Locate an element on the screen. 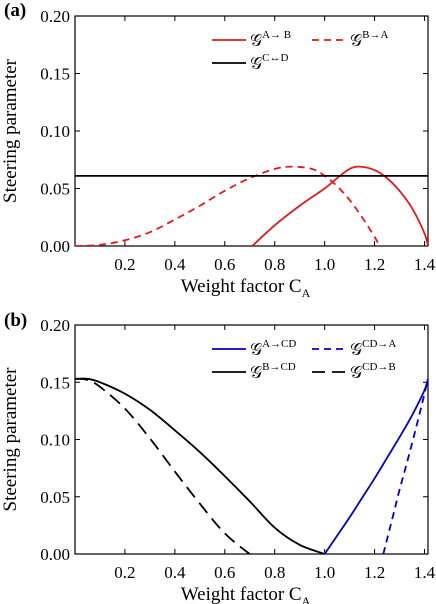 The height and width of the screenshot is (604, 436). legend-entry: 𝒢C↔D is located at coordinates (269, 62).